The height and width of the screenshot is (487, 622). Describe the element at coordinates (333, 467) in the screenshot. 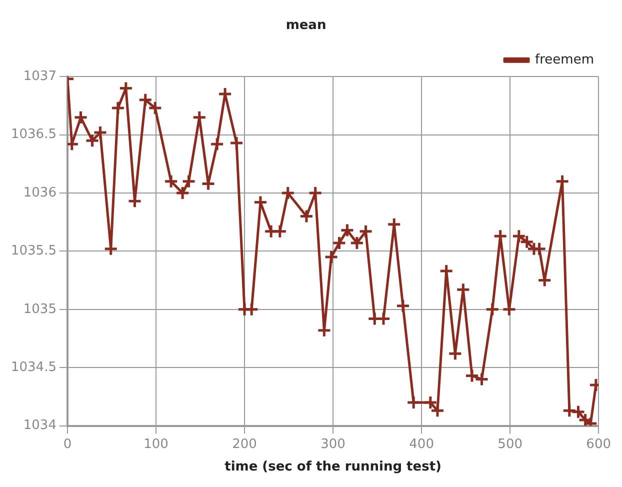

I see `x-axis-title: time (sec of the running test)` at that location.